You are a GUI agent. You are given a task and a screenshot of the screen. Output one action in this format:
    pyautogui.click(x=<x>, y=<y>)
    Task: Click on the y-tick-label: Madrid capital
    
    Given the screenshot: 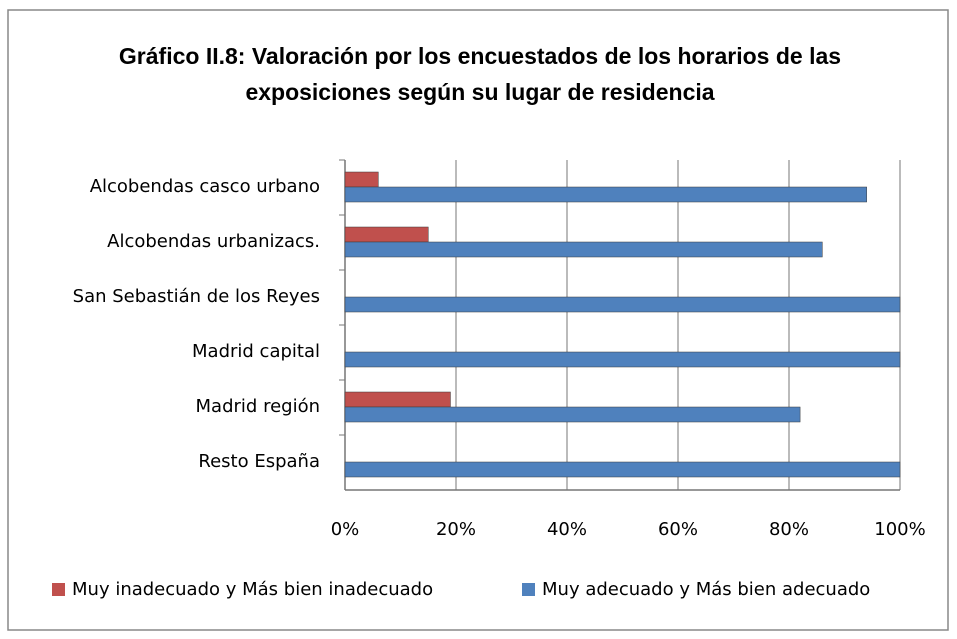 What is the action you would take?
    pyautogui.click(x=256, y=351)
    